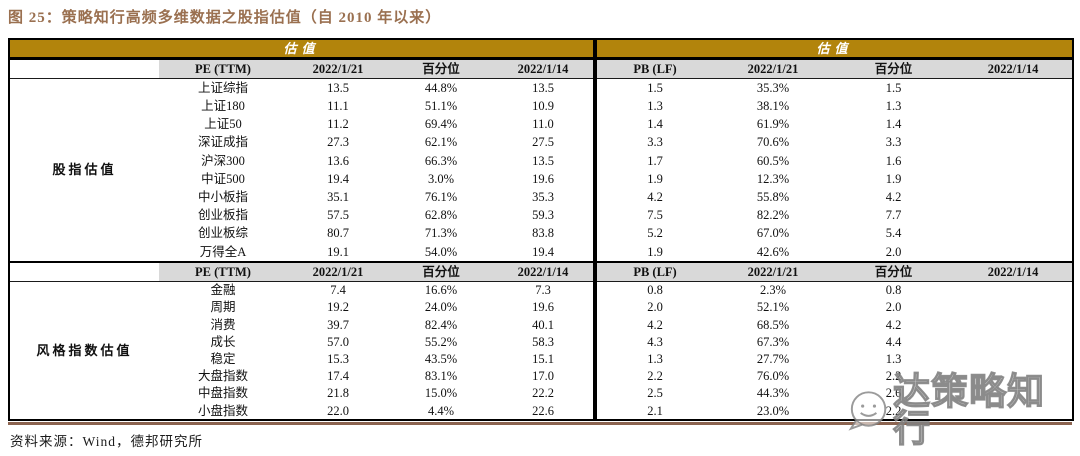  What do you see at coordinates (545, 252) in the screenshot?
I see `pe-value-cell: 19.4` at bounding box center [545, 252].